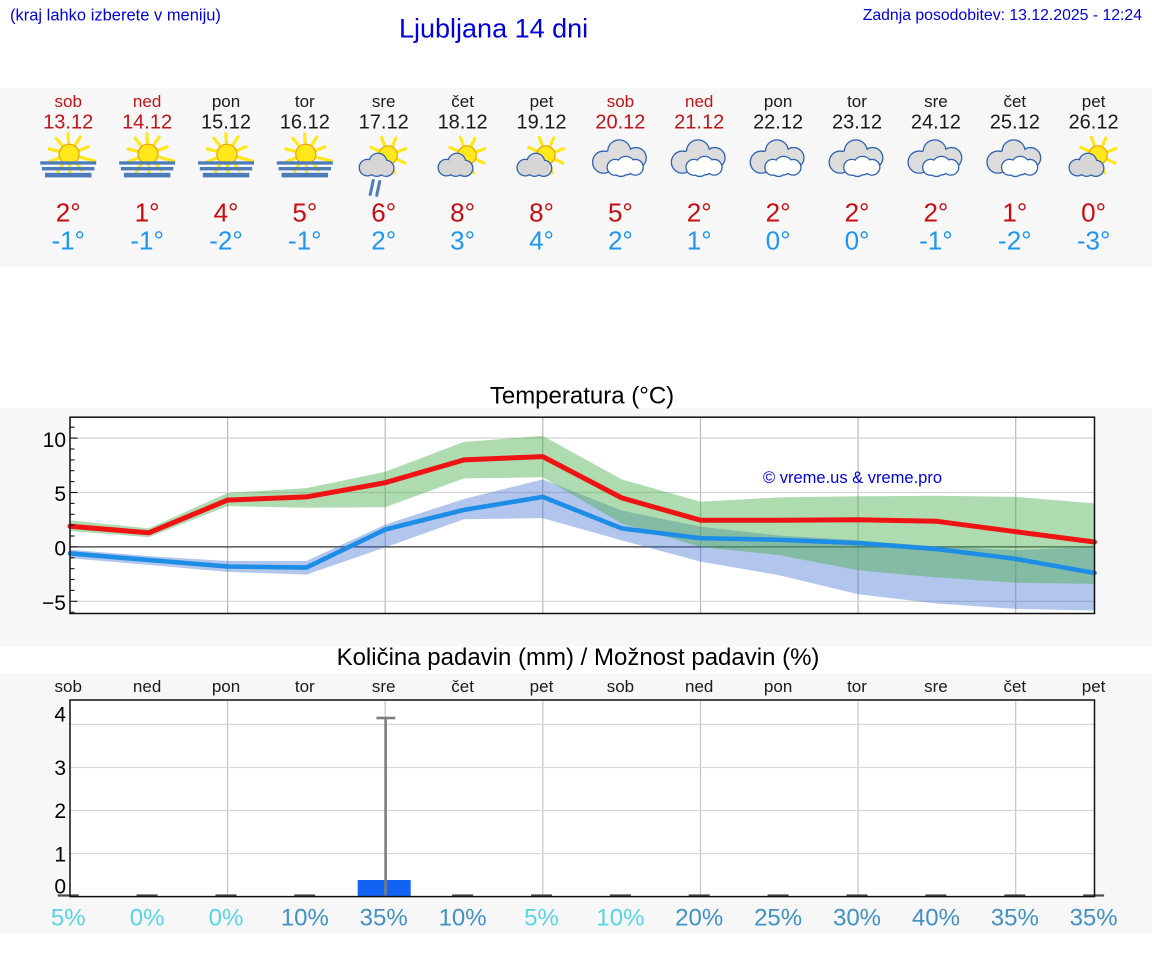 Image resolution: width=1152 pixels, height=975 pixels. What do you see at coordinates (857, 123) in the screenshot?
I see `svg-text: 23.12` at bounding box center [857, 123].